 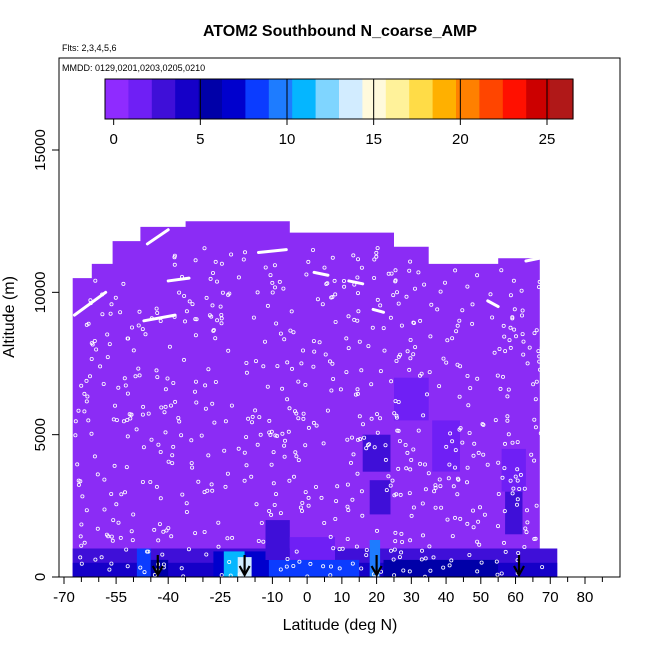 What do you see at coordinates (376, 453) in the screenshot?
I see `heatmap-cell` at bounding box center [376, 453].